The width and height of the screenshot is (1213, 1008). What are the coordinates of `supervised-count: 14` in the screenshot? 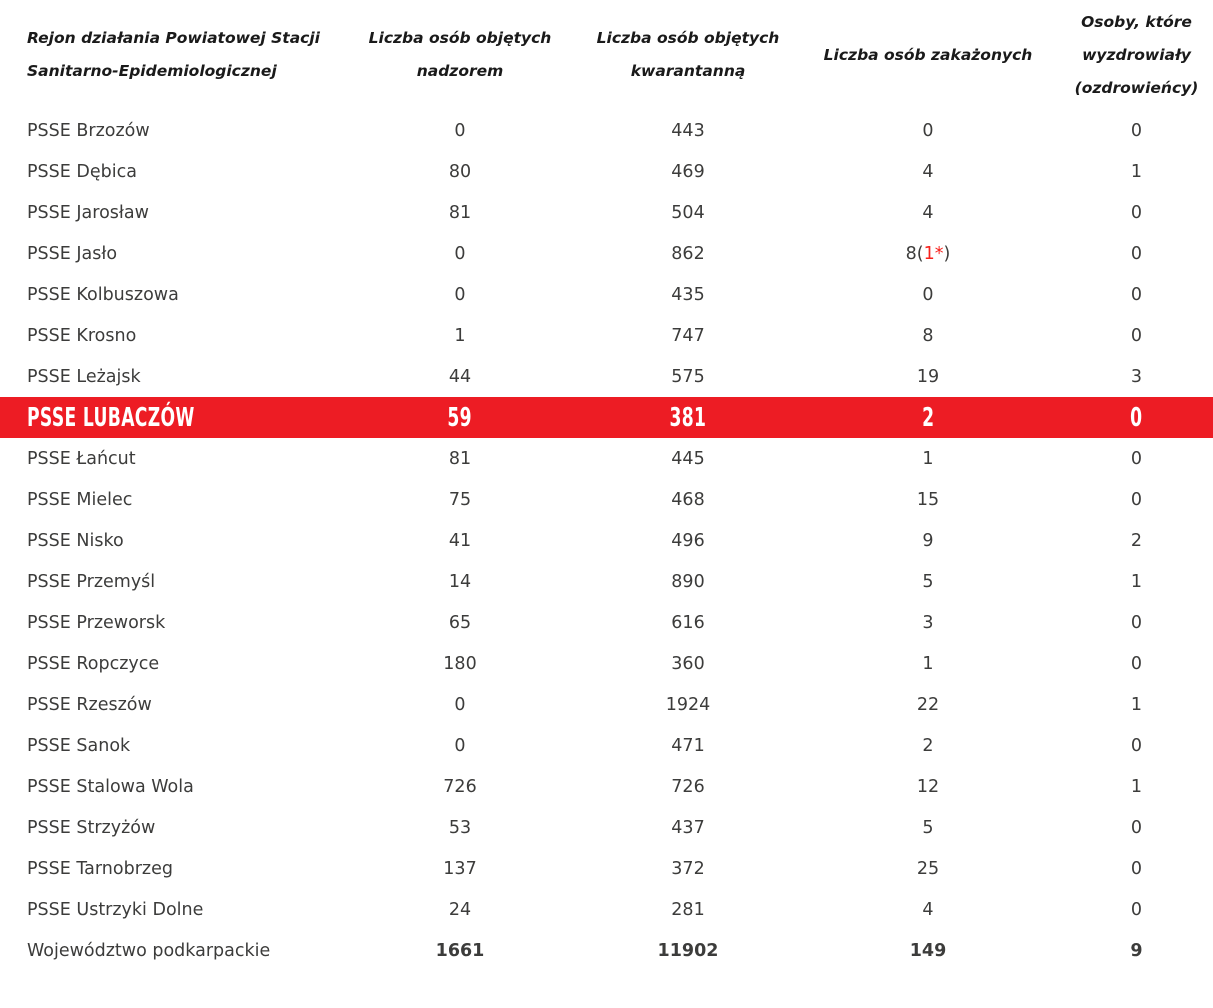 It's located at (460, 581).